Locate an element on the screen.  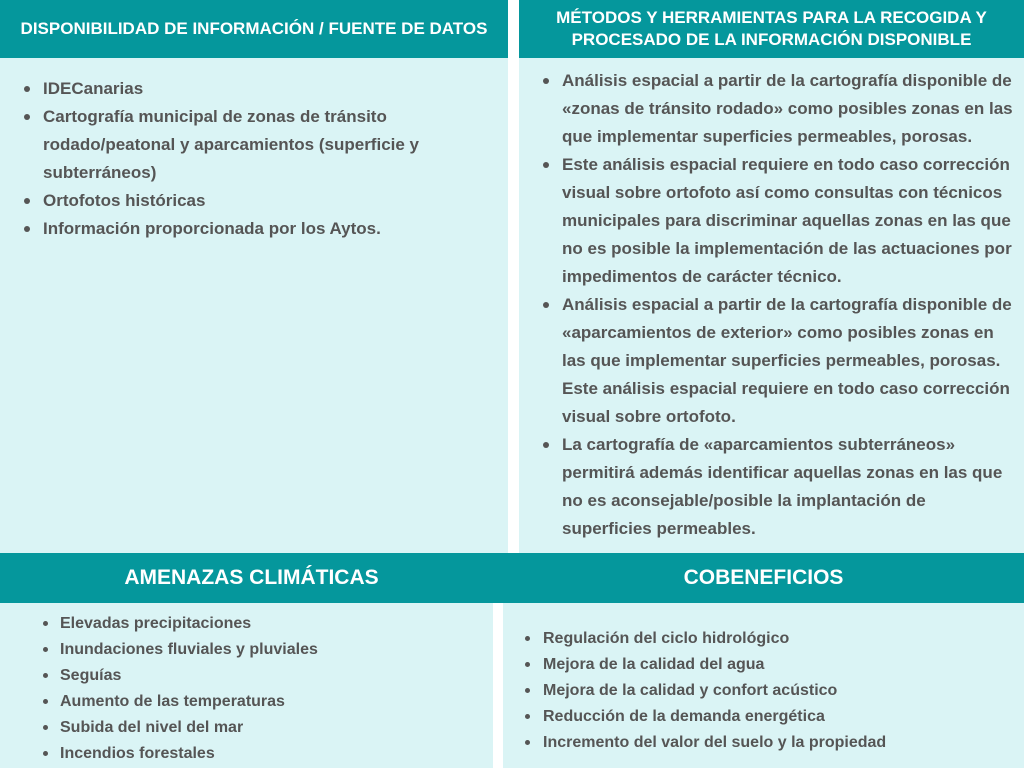
list-item: Aumento de las temperaturas is located at coordinates (246, 702).